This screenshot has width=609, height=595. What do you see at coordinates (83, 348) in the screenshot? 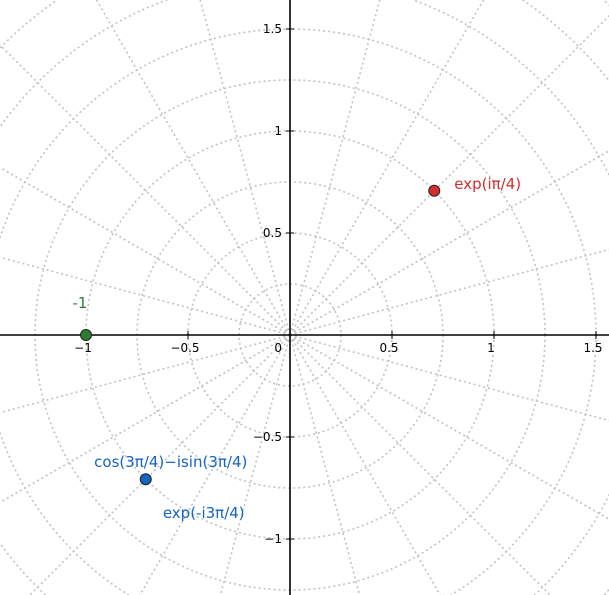
I see `x-tick-label: −1` at bounding box center [83, 348].